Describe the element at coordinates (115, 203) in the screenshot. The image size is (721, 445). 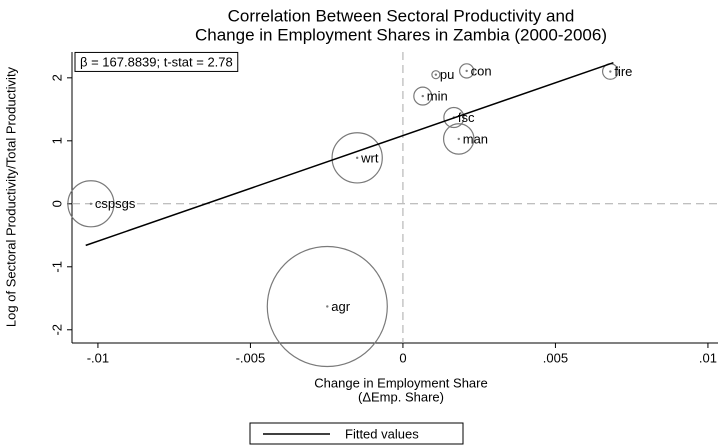
I see `point-label: cspsgs` at that location.